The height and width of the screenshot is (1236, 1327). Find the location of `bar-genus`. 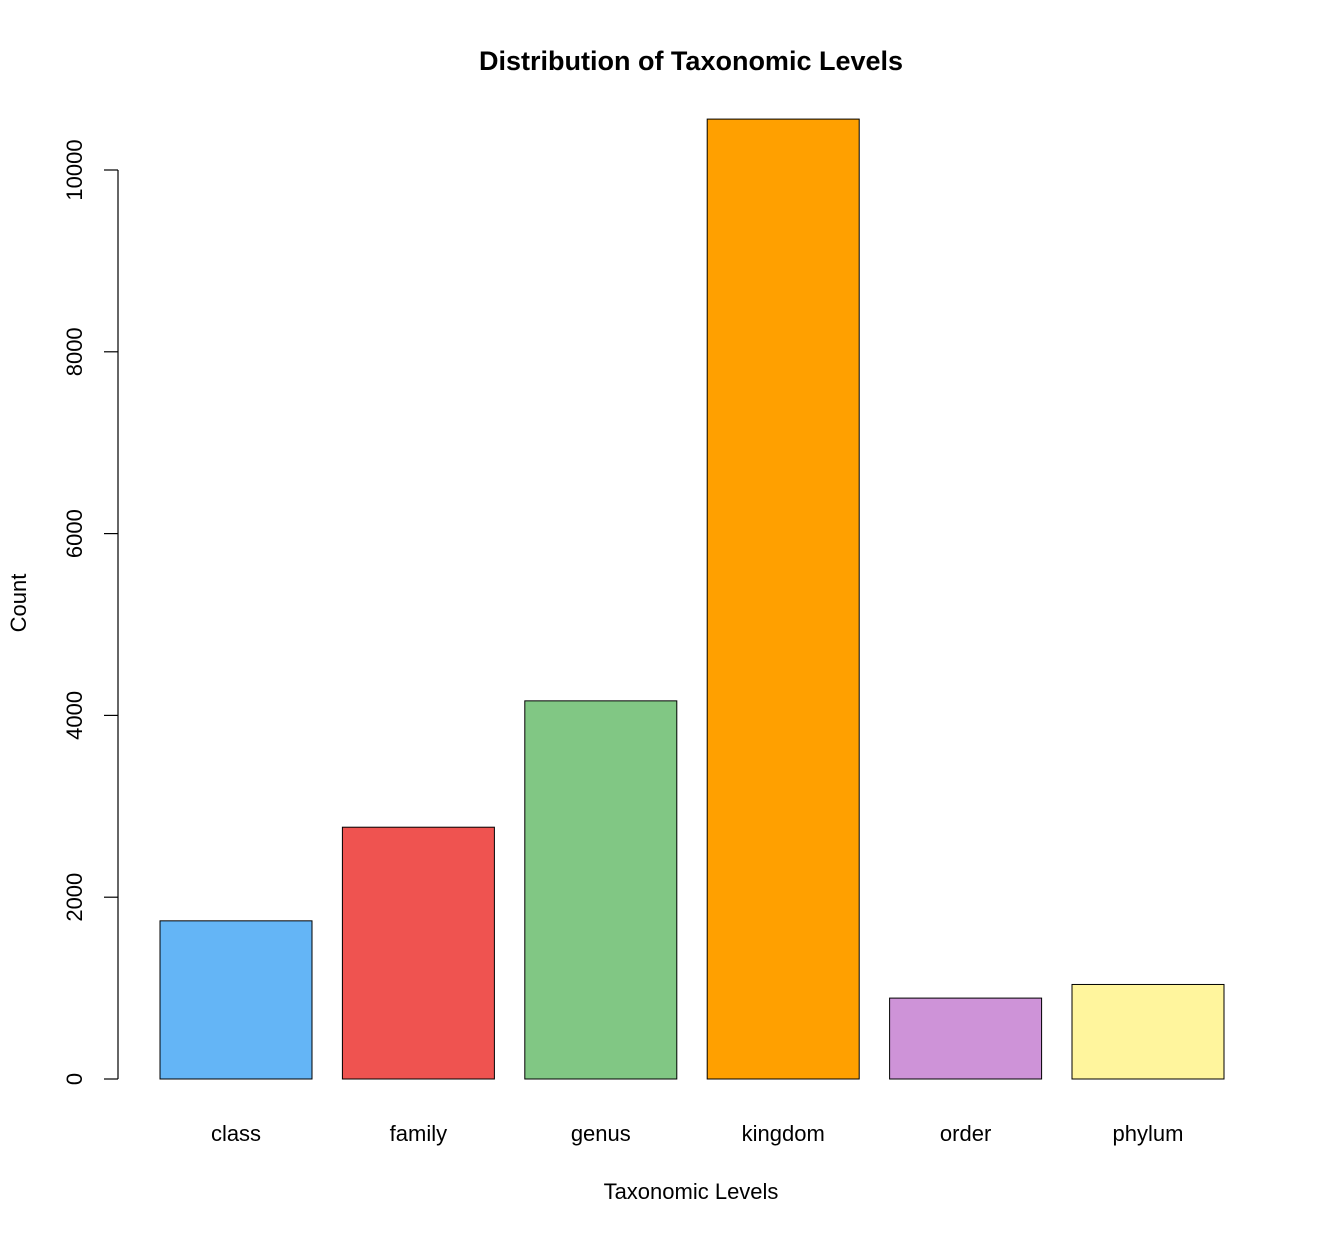

bar-genus is located at coordinates (601, 890).